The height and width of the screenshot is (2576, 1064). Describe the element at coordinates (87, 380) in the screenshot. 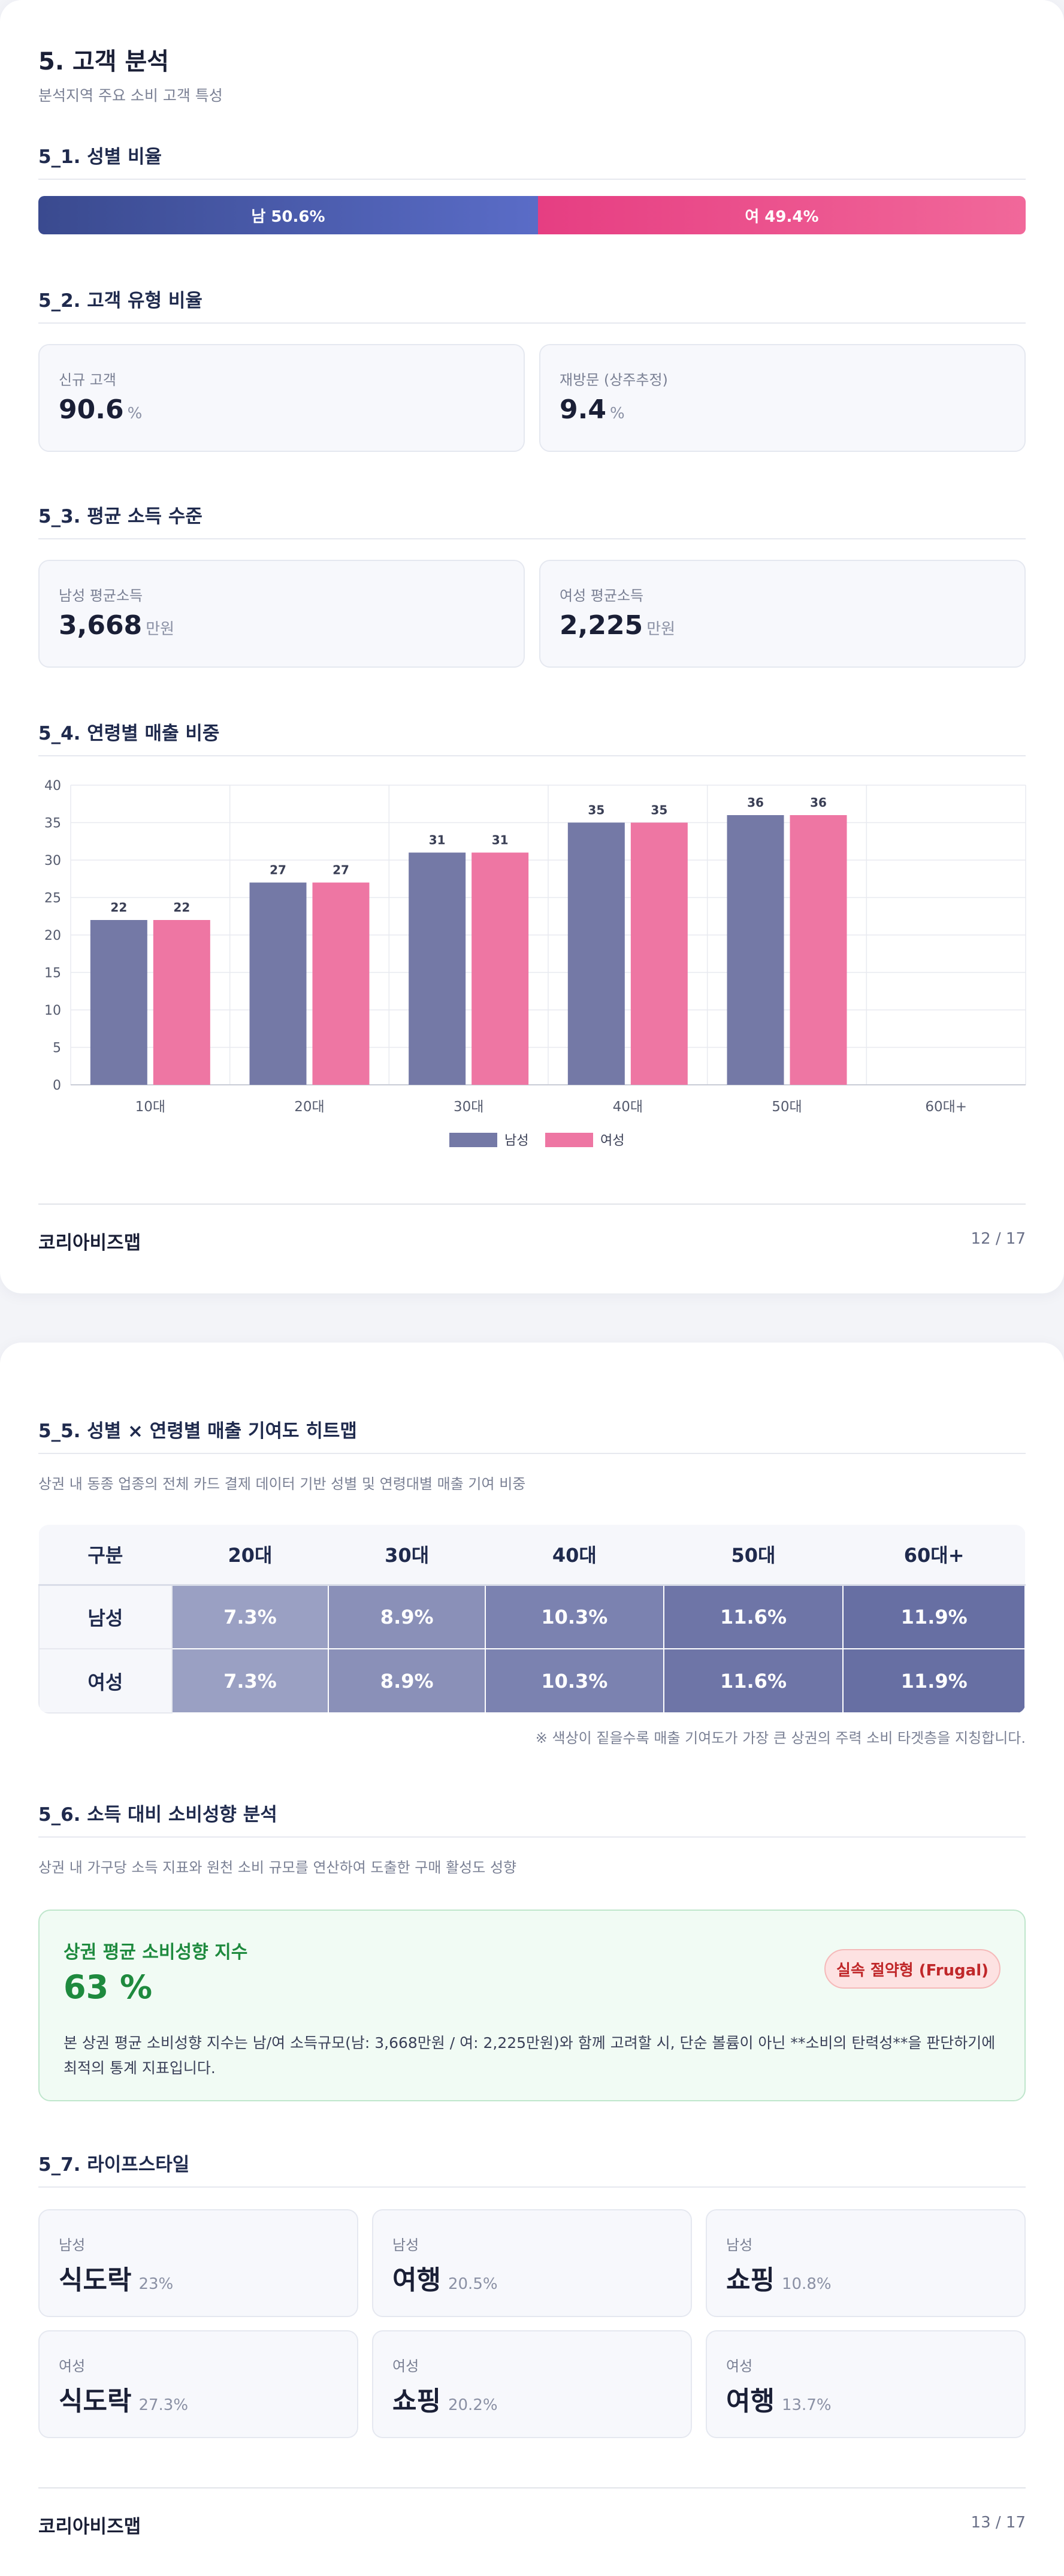

I see `stat-label: 신규 고객` at that location.